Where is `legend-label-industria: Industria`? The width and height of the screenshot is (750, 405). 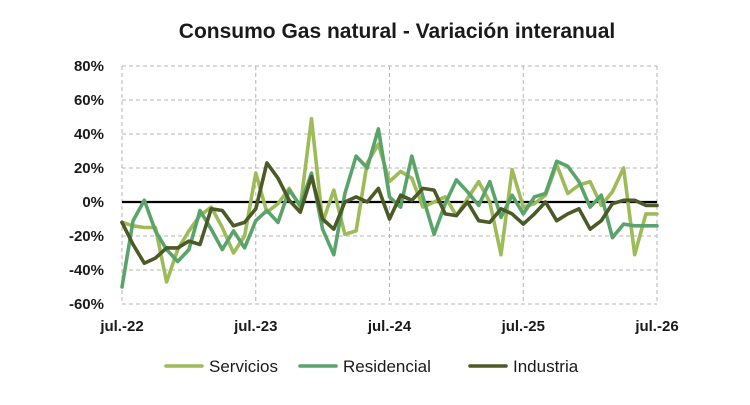
legend-label-industria: Industria is located at coordinates (546, 366).